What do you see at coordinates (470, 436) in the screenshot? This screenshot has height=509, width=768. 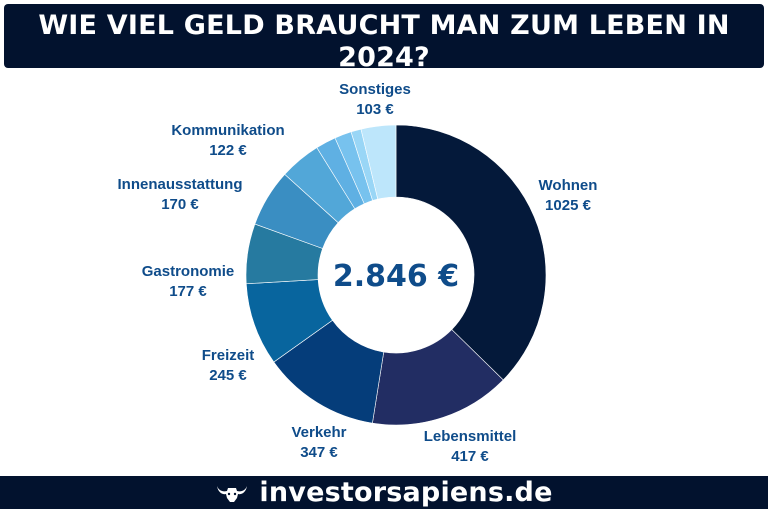 I see `label-name-lebensmittel: Lebensmittel` at bounding box center [470, 436].